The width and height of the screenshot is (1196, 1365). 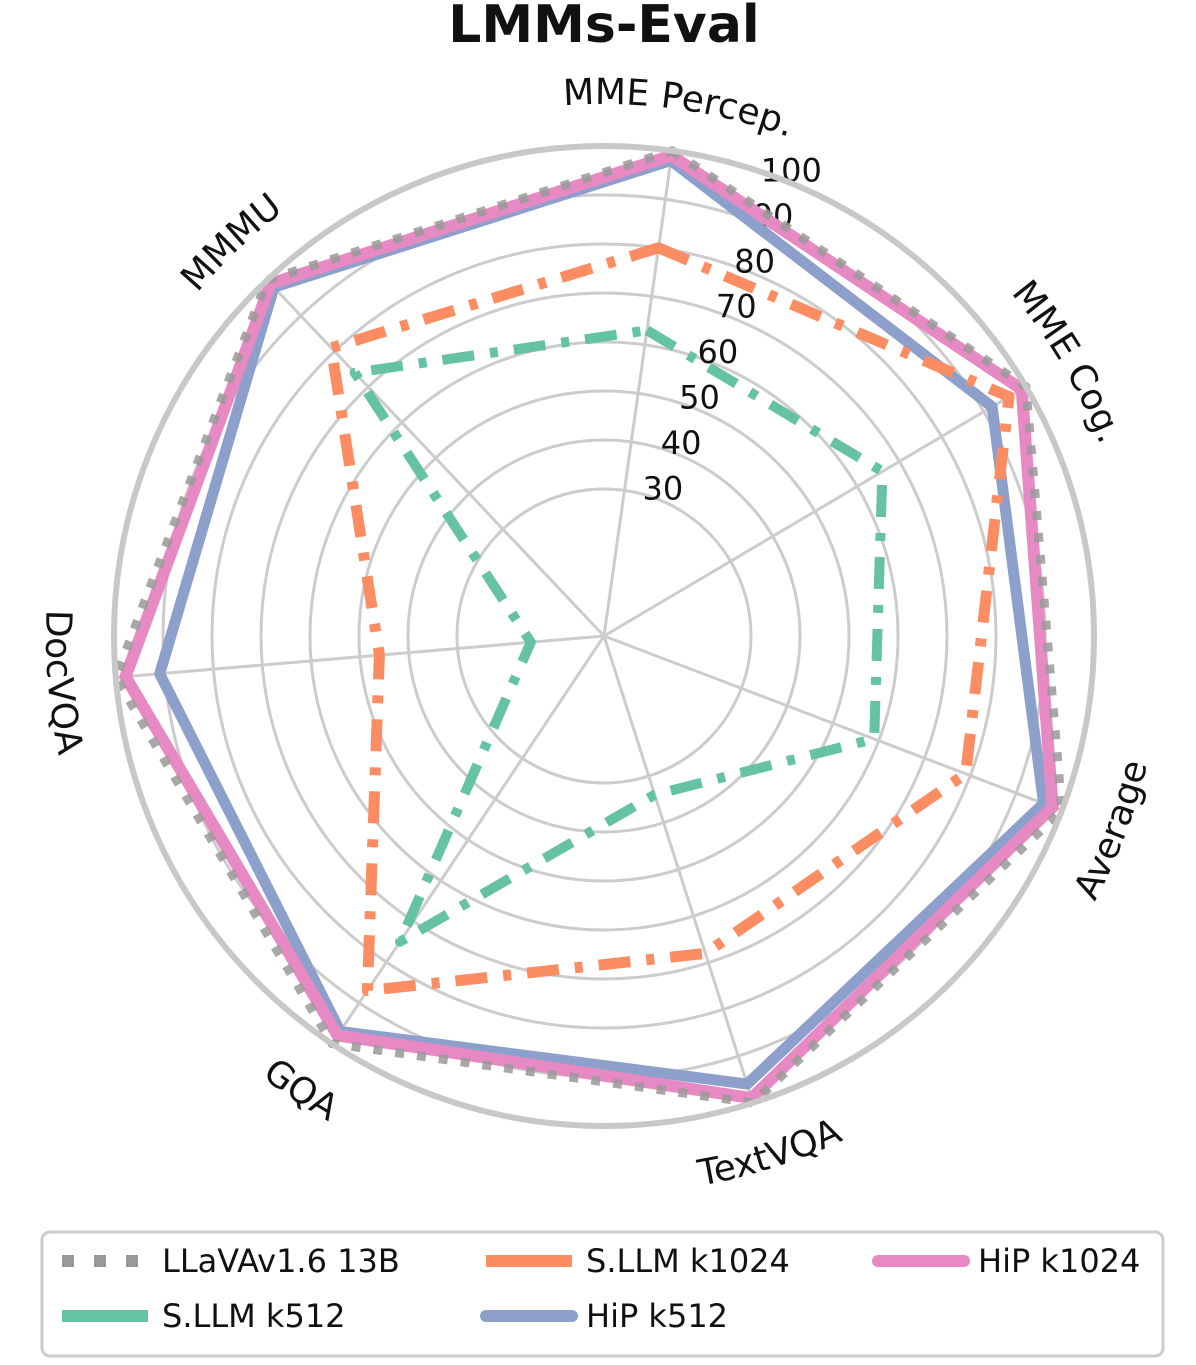 What do you see at coordinates (833, 723) in the screenshot?
I see `spoke-average` at bounding box center [833, 723].